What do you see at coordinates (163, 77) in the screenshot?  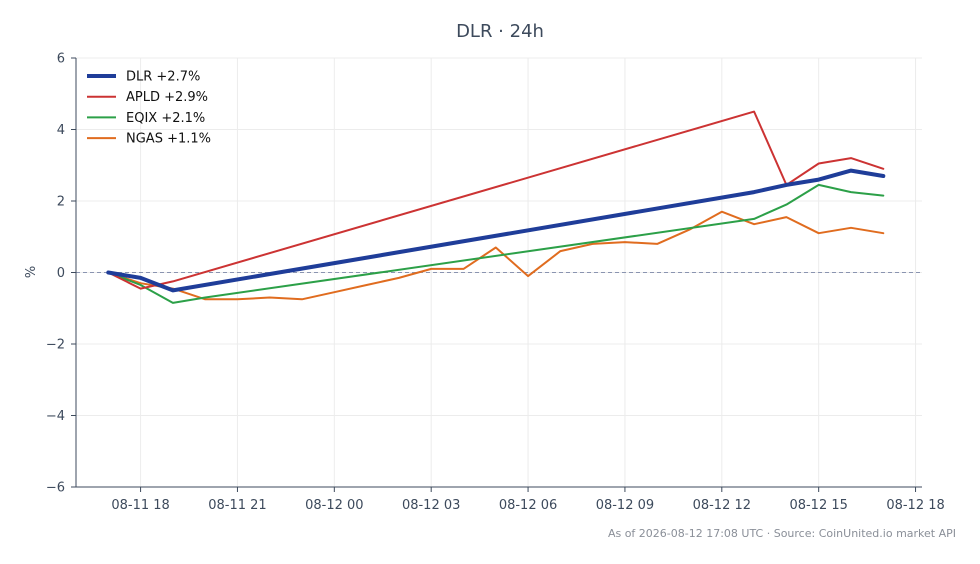 I see `legend-label: DLR +2.7%` at bounding box center [163, 77].